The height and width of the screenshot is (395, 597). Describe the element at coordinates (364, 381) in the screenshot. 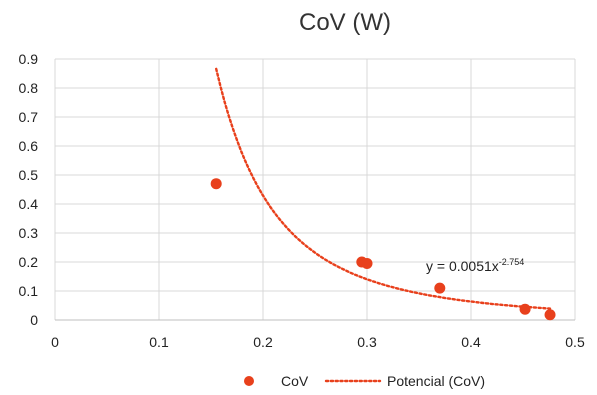

I see `legend: CoV Potencial (CoV)` at that location.